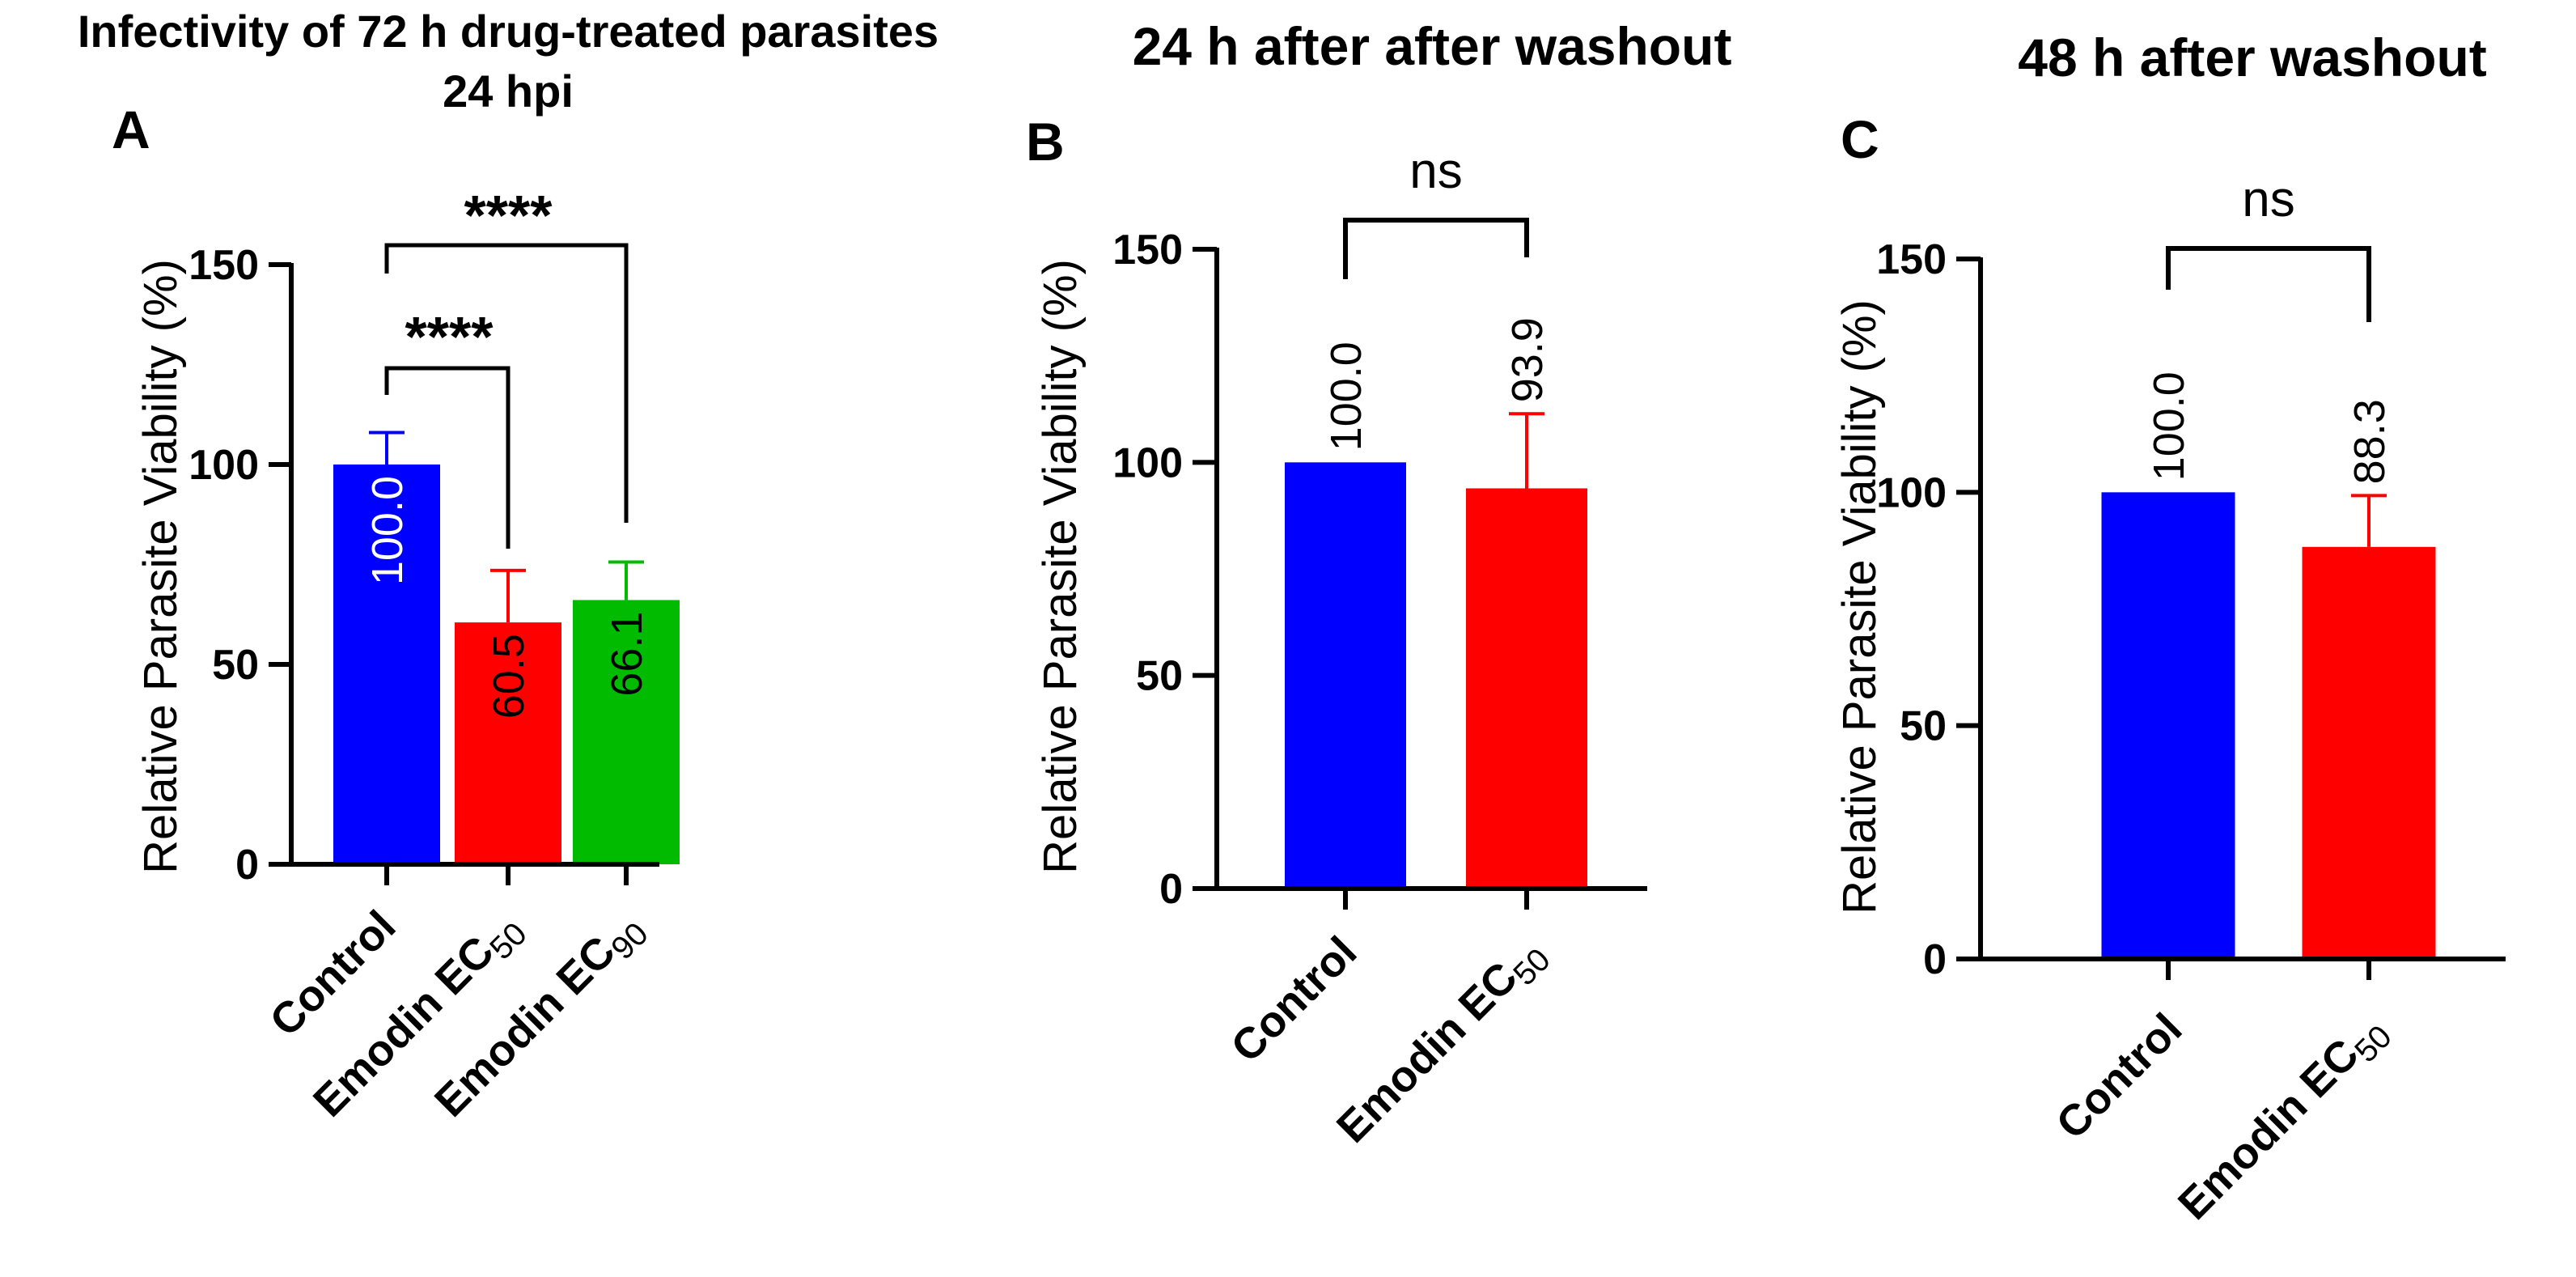 Image resolution: width=2576 pixels, height=1277 pixels. What do you see at coordinates (1432, 46) in the screenshot?
I see `panel-b-title: 24 h after after washout` at bounding box center [1432, 46].